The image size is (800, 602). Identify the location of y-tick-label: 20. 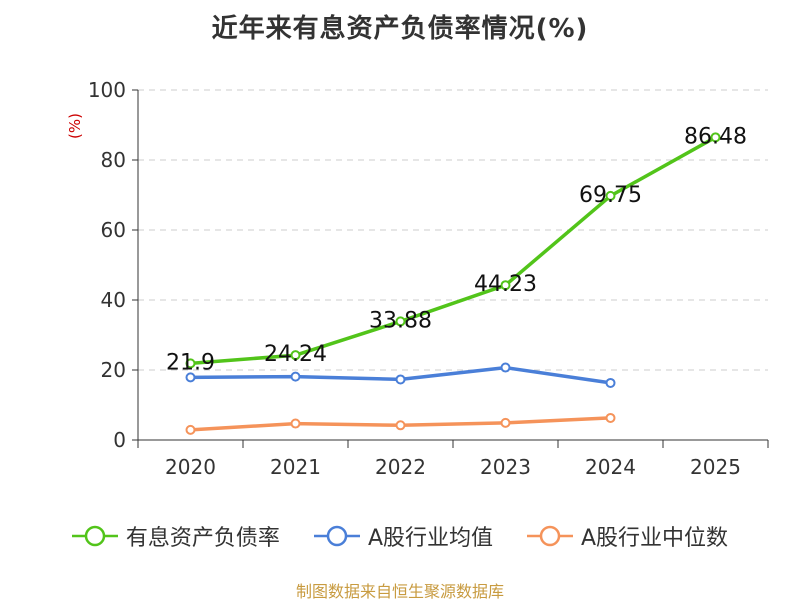
(113, 370).